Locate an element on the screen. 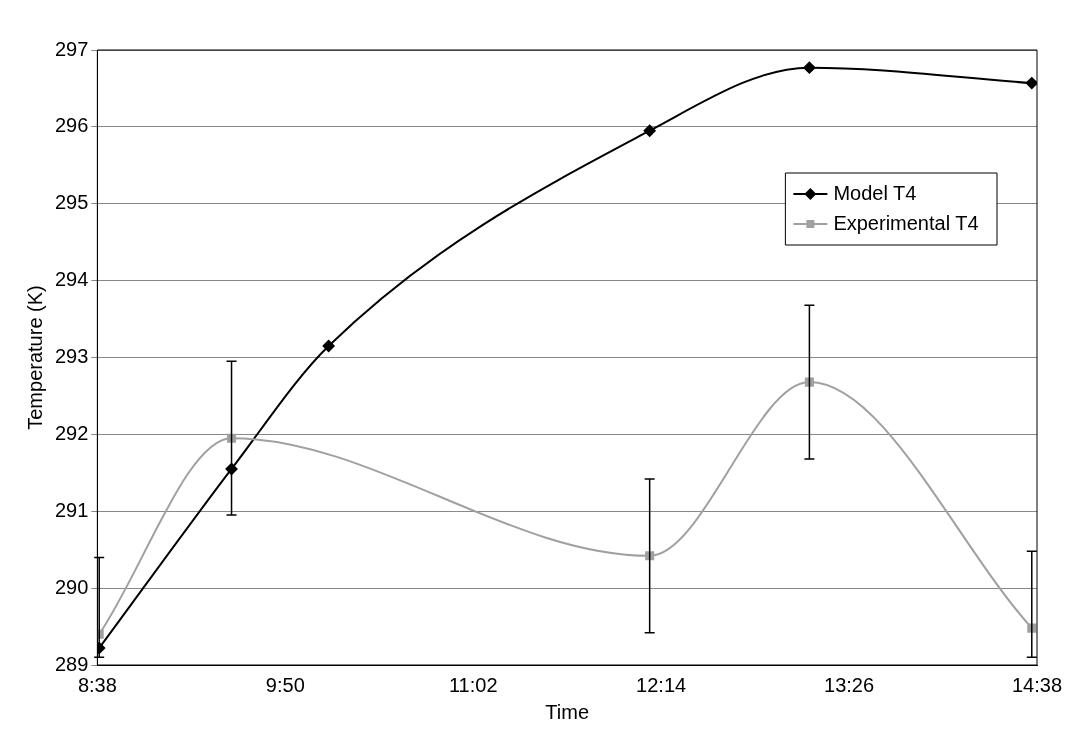  y-tick-label: 289 is located at coordinates (71, 663).